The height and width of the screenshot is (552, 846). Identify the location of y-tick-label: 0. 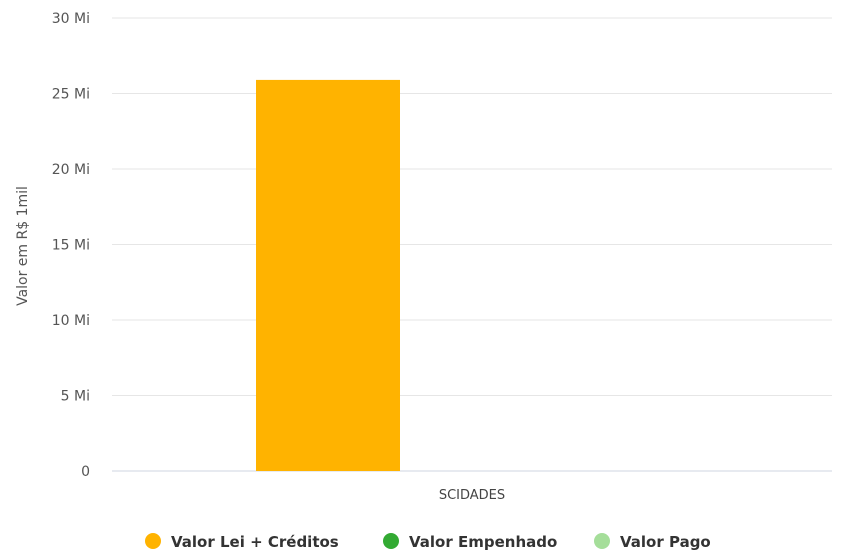
(85, 472).